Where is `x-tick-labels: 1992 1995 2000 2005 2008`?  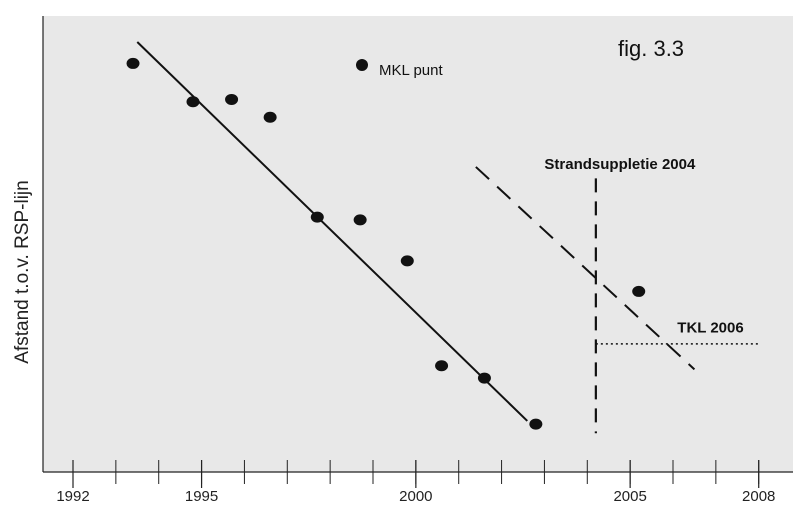 x-tick-labels: 1992 1995 2000 2005 2008 is located at coordinates (415, 482).